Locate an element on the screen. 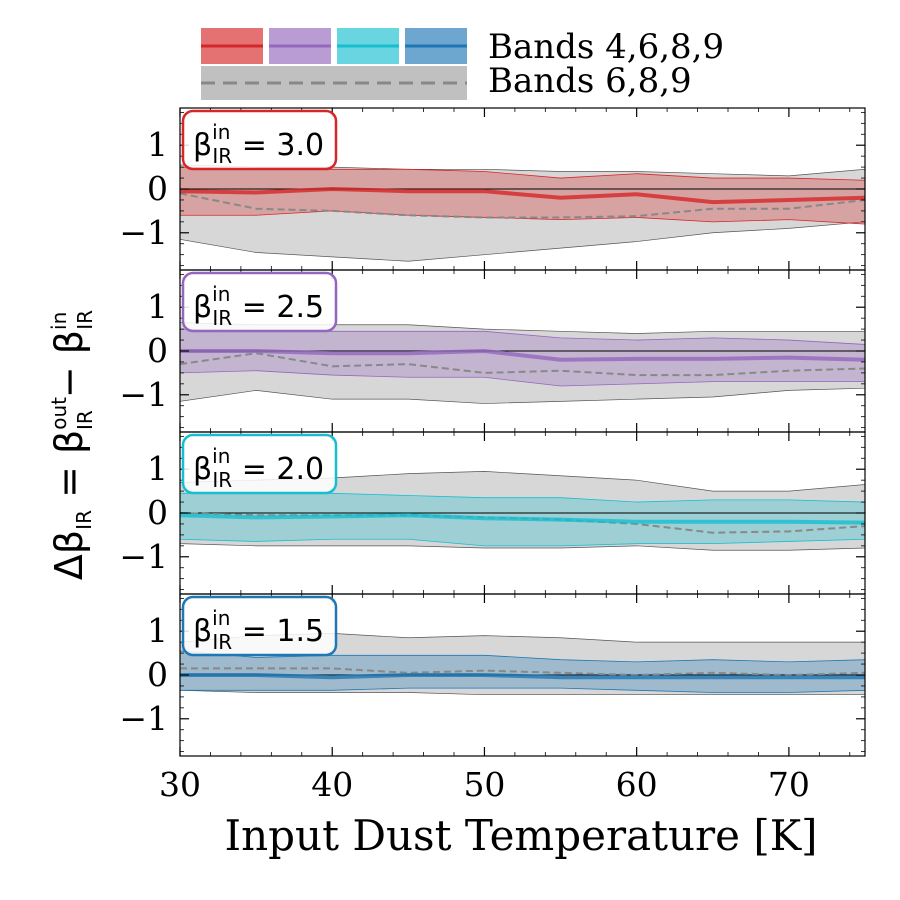  x-axis: 30 40 50 60 70 is located at coordinates (484, 784).